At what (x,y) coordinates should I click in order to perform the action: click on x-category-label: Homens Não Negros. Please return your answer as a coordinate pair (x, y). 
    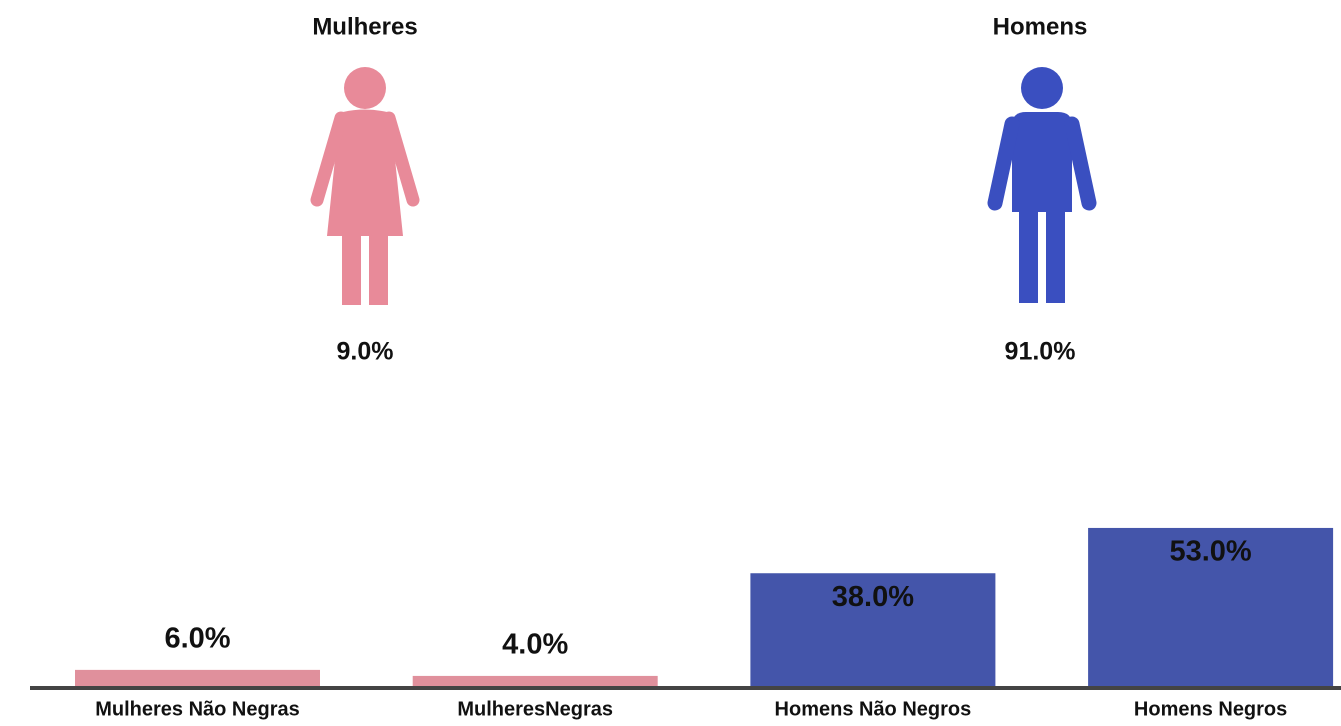
    Looking at the image, I should click on (873, 709).